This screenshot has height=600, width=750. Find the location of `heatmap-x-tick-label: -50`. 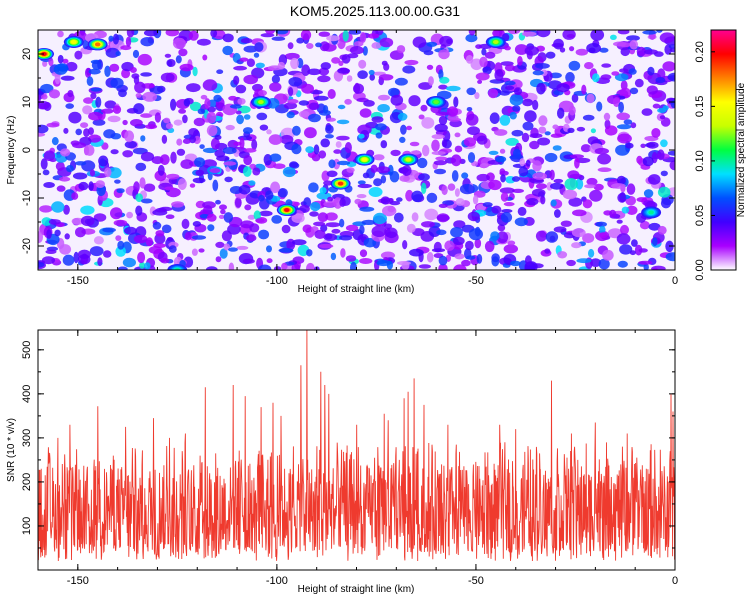

heatmap-x-tick-label: -50 is located at coordinates (476, 281).